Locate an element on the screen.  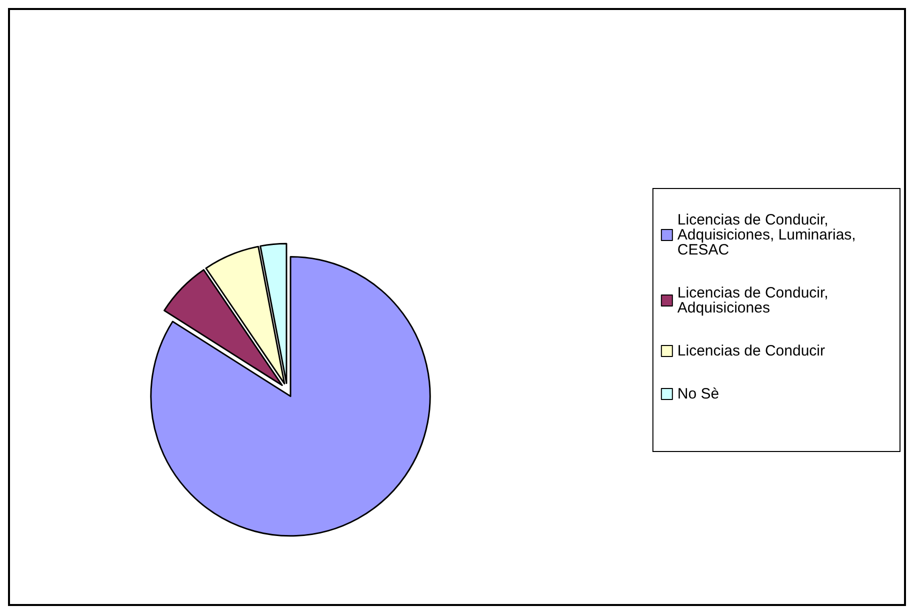
legend-label: No Sè is located at coordinates (698, 394).